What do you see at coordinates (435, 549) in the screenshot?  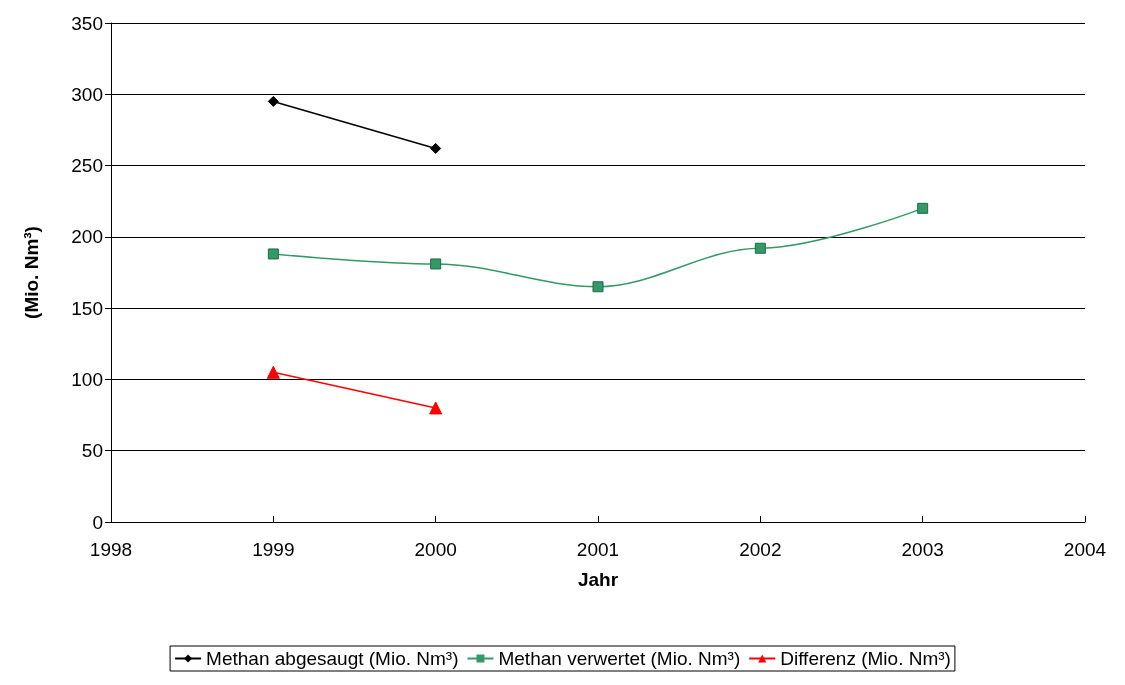 I see `x-tick-label: 2000` at bounding box center [435, 549].